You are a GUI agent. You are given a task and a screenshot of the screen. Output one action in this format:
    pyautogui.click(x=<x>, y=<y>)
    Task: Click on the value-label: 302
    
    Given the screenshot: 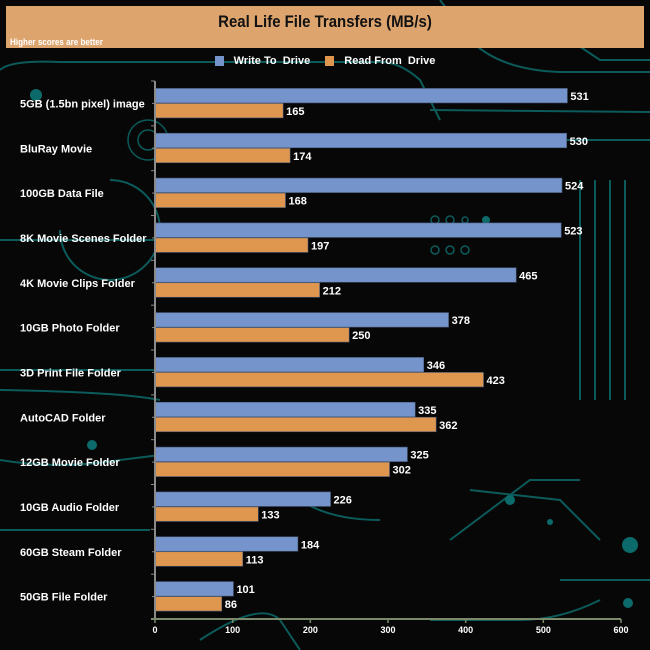 What is the action you would take?
    pyautogui.click(x=402, y=471)
    